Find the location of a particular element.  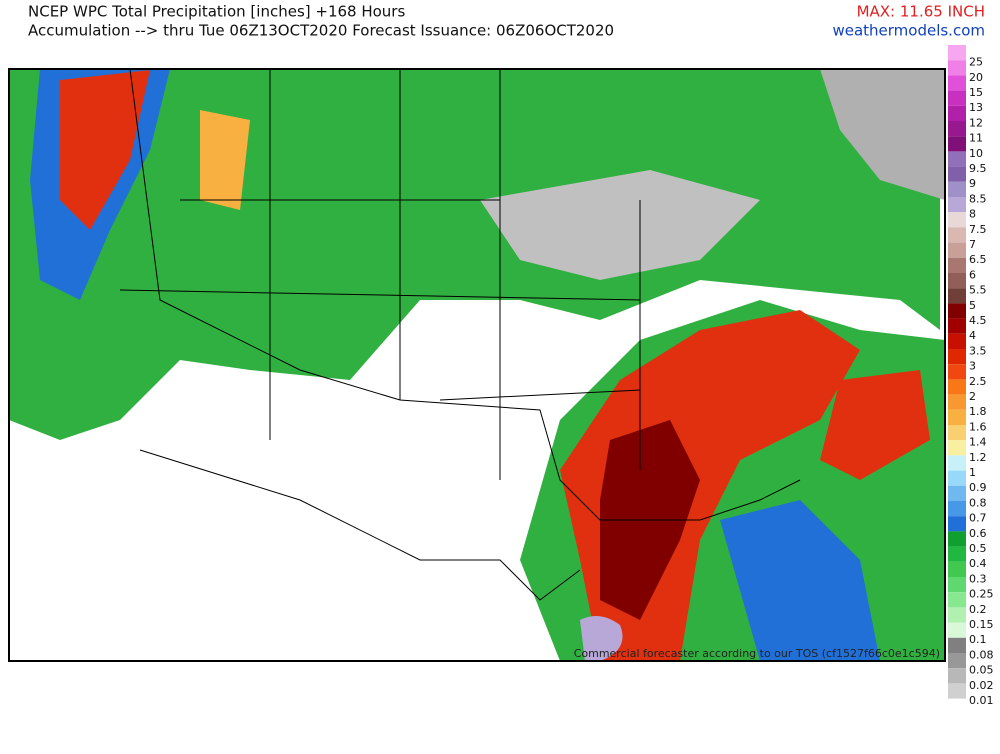

legend-label: 1 is located at coordinates (972, 472).